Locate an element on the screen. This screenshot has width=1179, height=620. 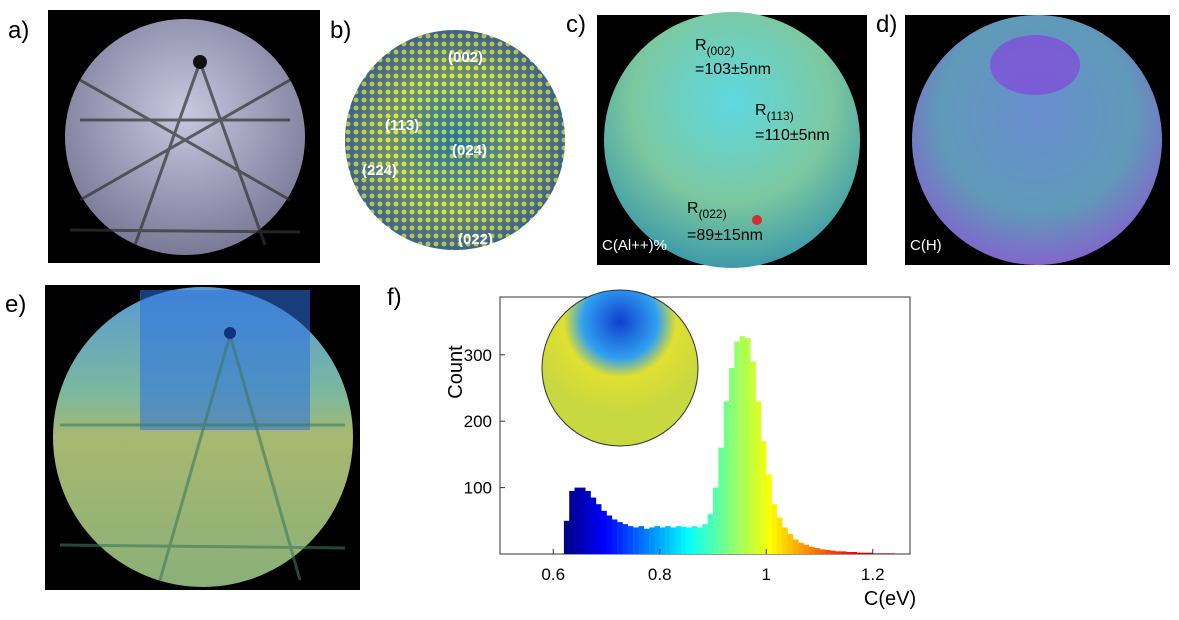
annotation: (113) is located at coordinates (402, 125).